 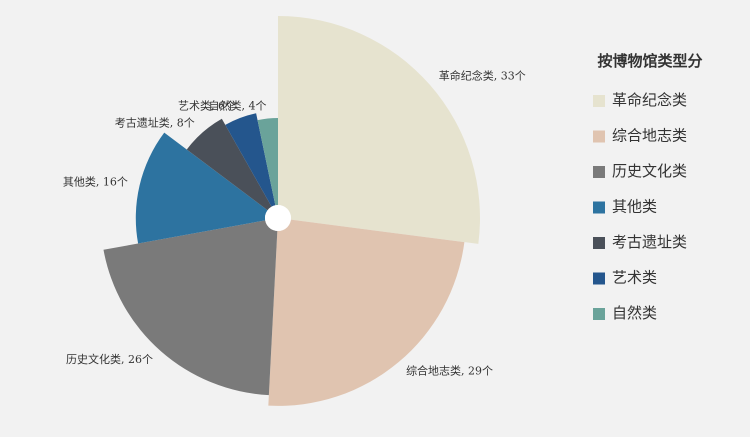 What do you see at coordinates (649, 242) in the screenshot?
I see `legend-label: 考古遗址类` at bounding box center [649, 242].